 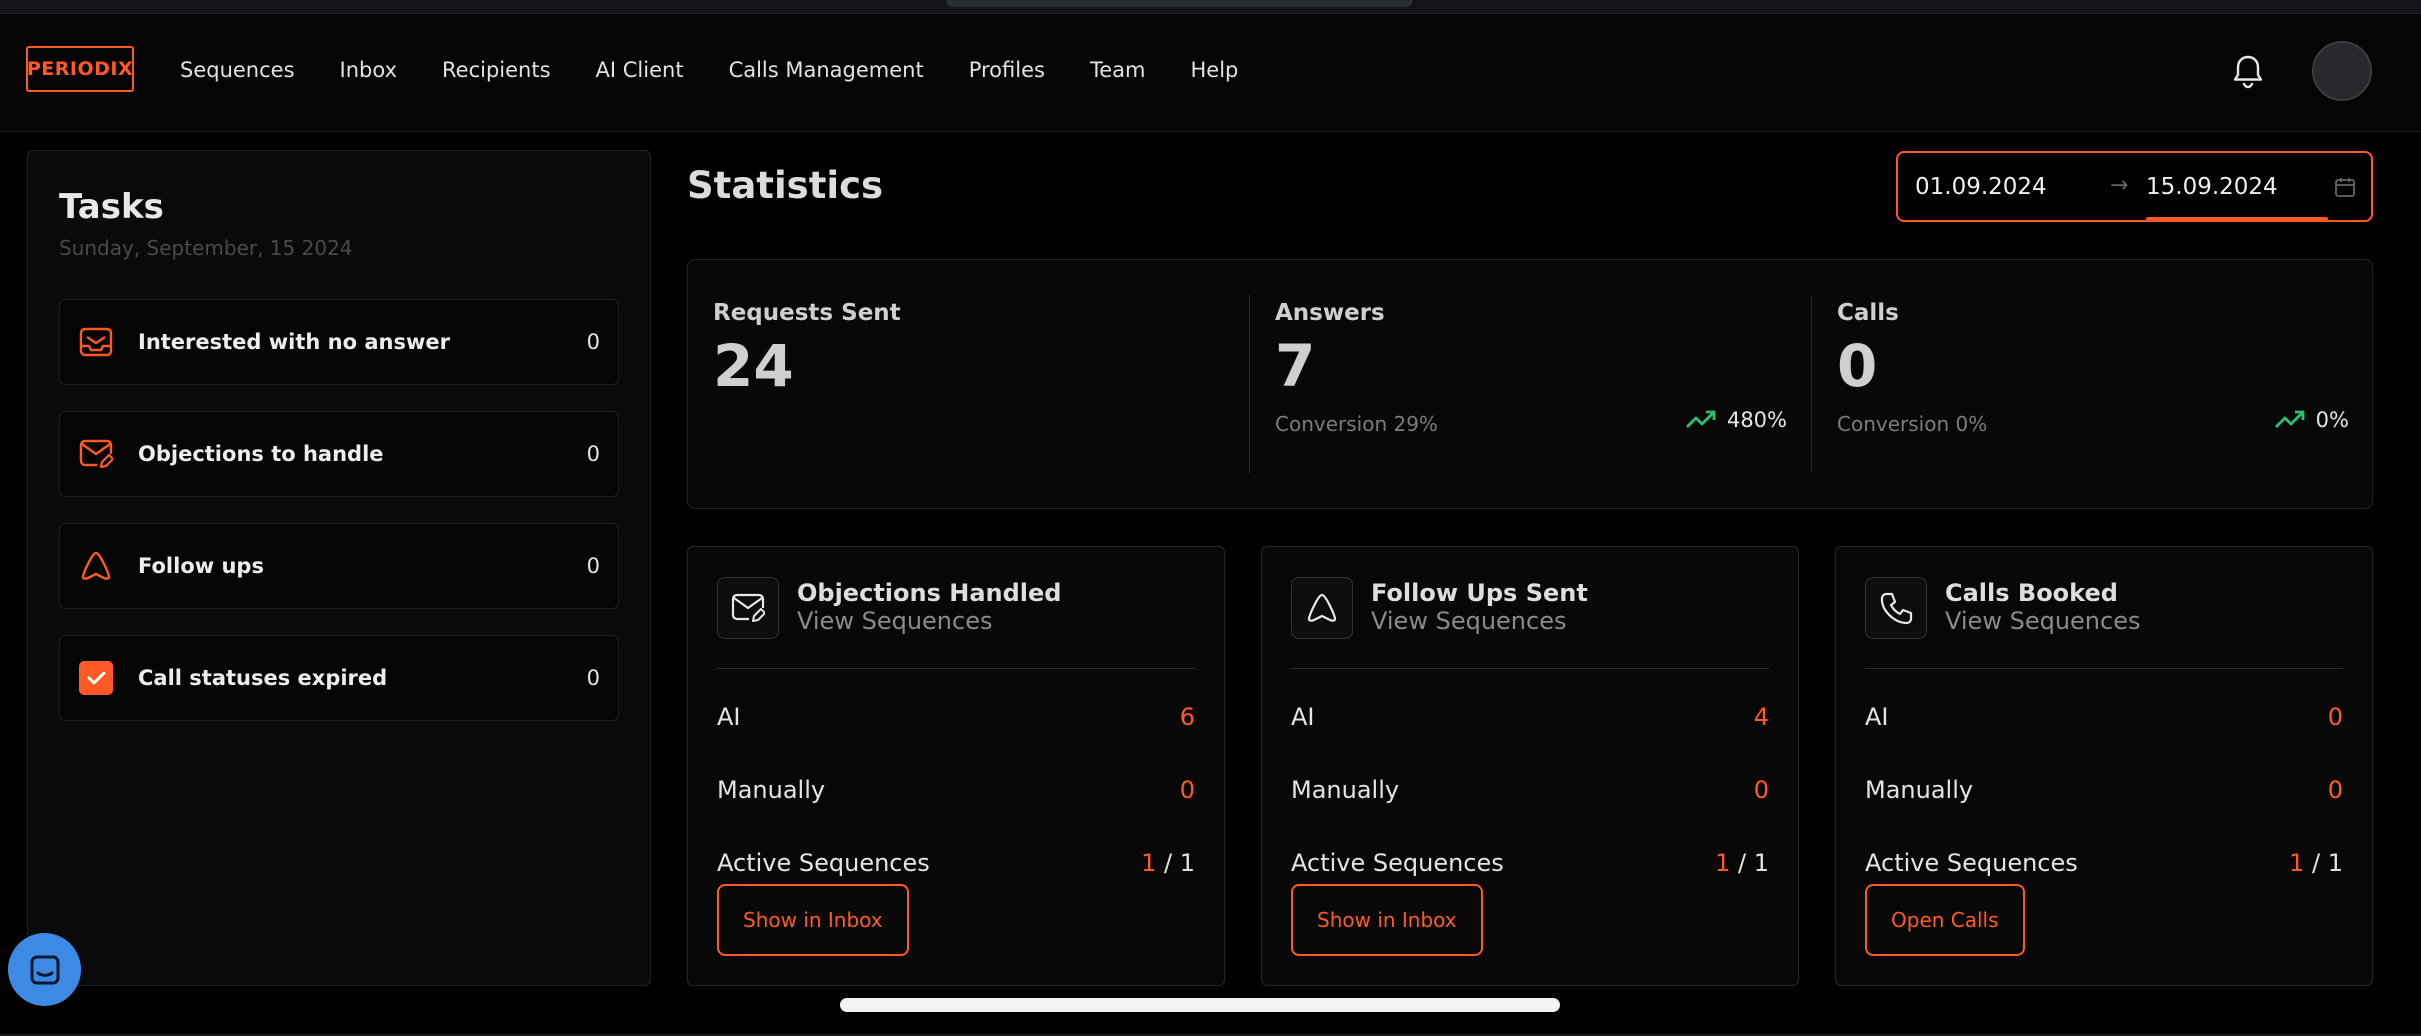 I want to click on page-title: Statistics, so click(x=785, y=185).